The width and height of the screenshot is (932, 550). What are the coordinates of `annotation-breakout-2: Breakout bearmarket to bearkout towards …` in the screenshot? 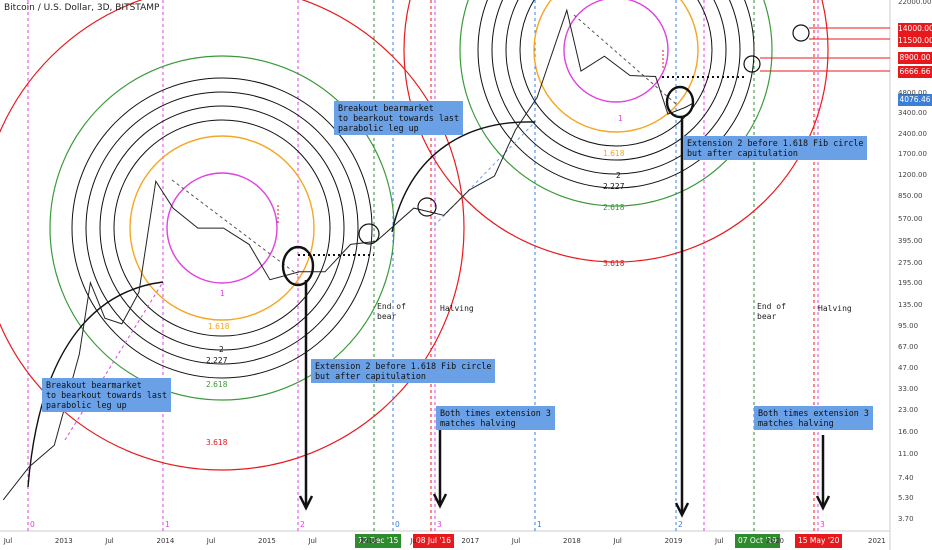 It's located at (399, 118).